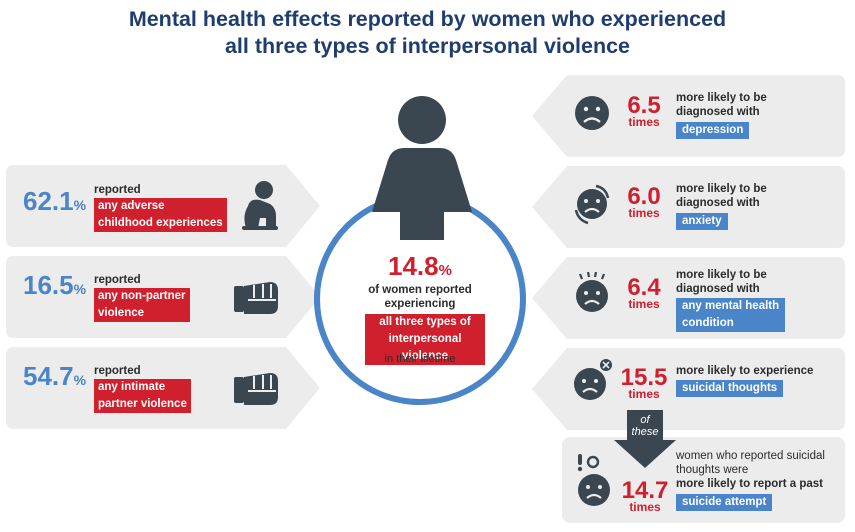  I want to click on left-stat-2-tag-line-2: violence, so click(121, 313).